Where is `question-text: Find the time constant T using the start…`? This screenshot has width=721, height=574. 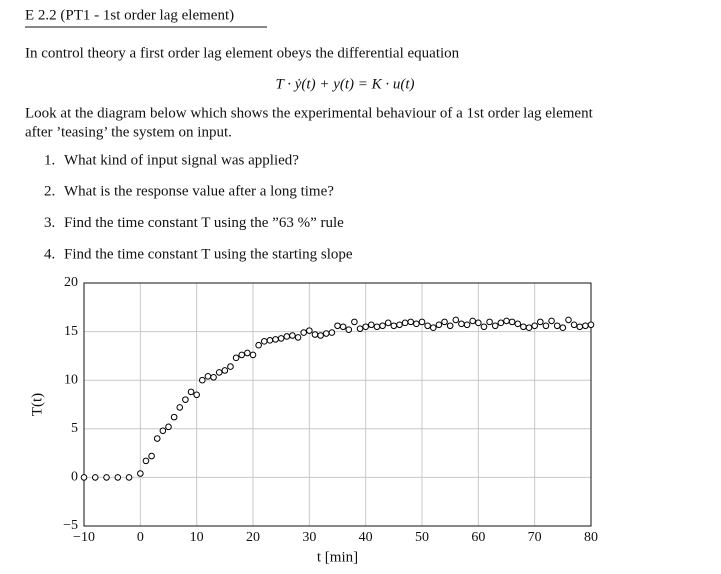
question-text: Find the time constant T using the start… is located at coordinates (208, 254).